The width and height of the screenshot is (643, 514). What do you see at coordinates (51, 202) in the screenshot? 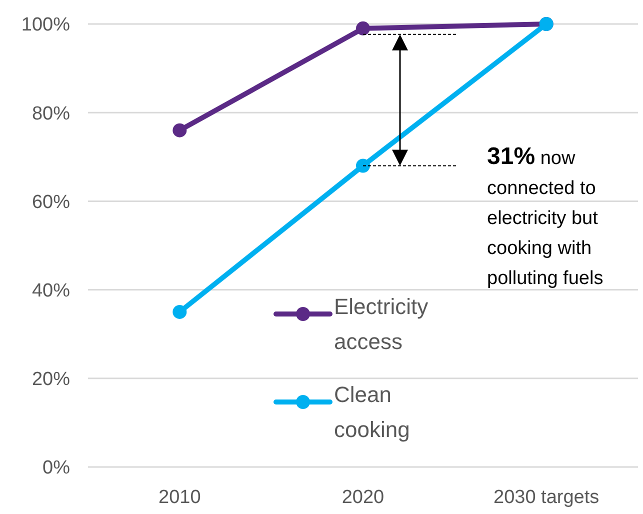
I see `y-tick-label: 60%` at bounding box center [51, 202].